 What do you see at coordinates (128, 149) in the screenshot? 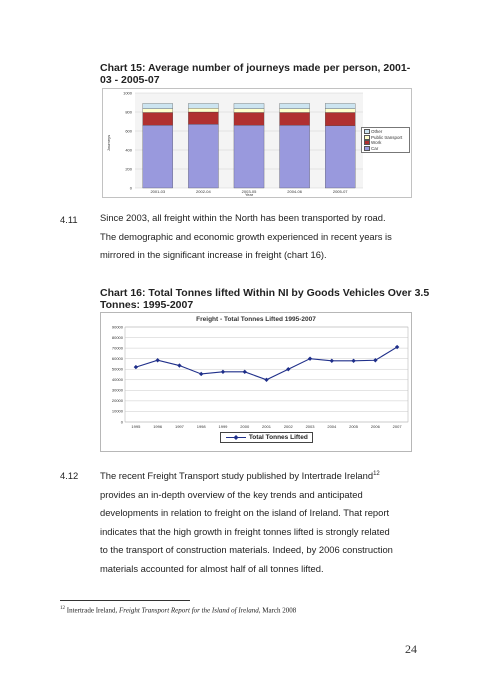
I see `chart15-y-tick-label: 400` at bounding box center [128, 149].